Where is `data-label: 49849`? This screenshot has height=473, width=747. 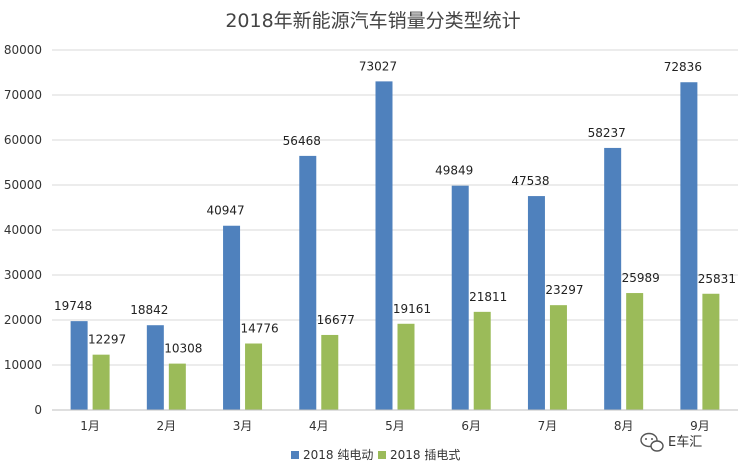
data-label: 49849 is located at coordinates (454, 171).